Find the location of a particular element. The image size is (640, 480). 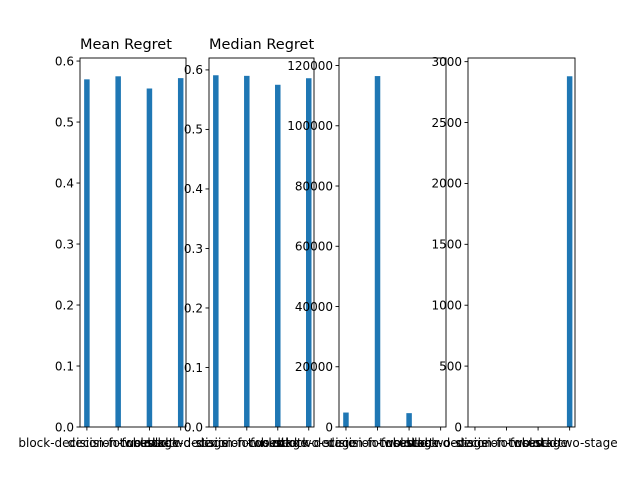

y-tick-label: 2500 is located at coordinates (446, 123).